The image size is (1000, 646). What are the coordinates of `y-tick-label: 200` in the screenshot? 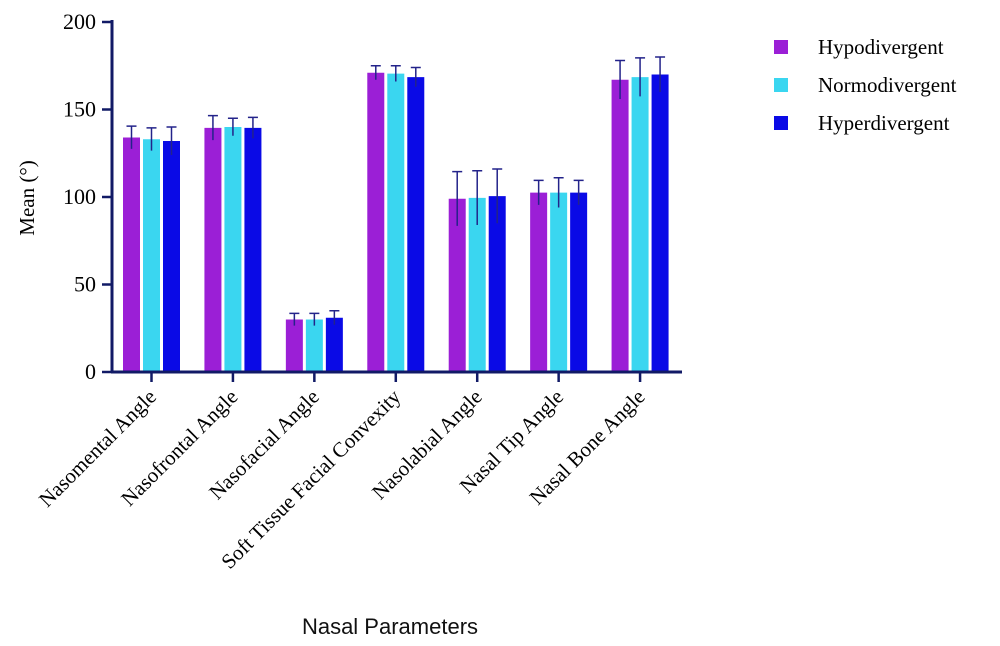 It's located at (79, 21).